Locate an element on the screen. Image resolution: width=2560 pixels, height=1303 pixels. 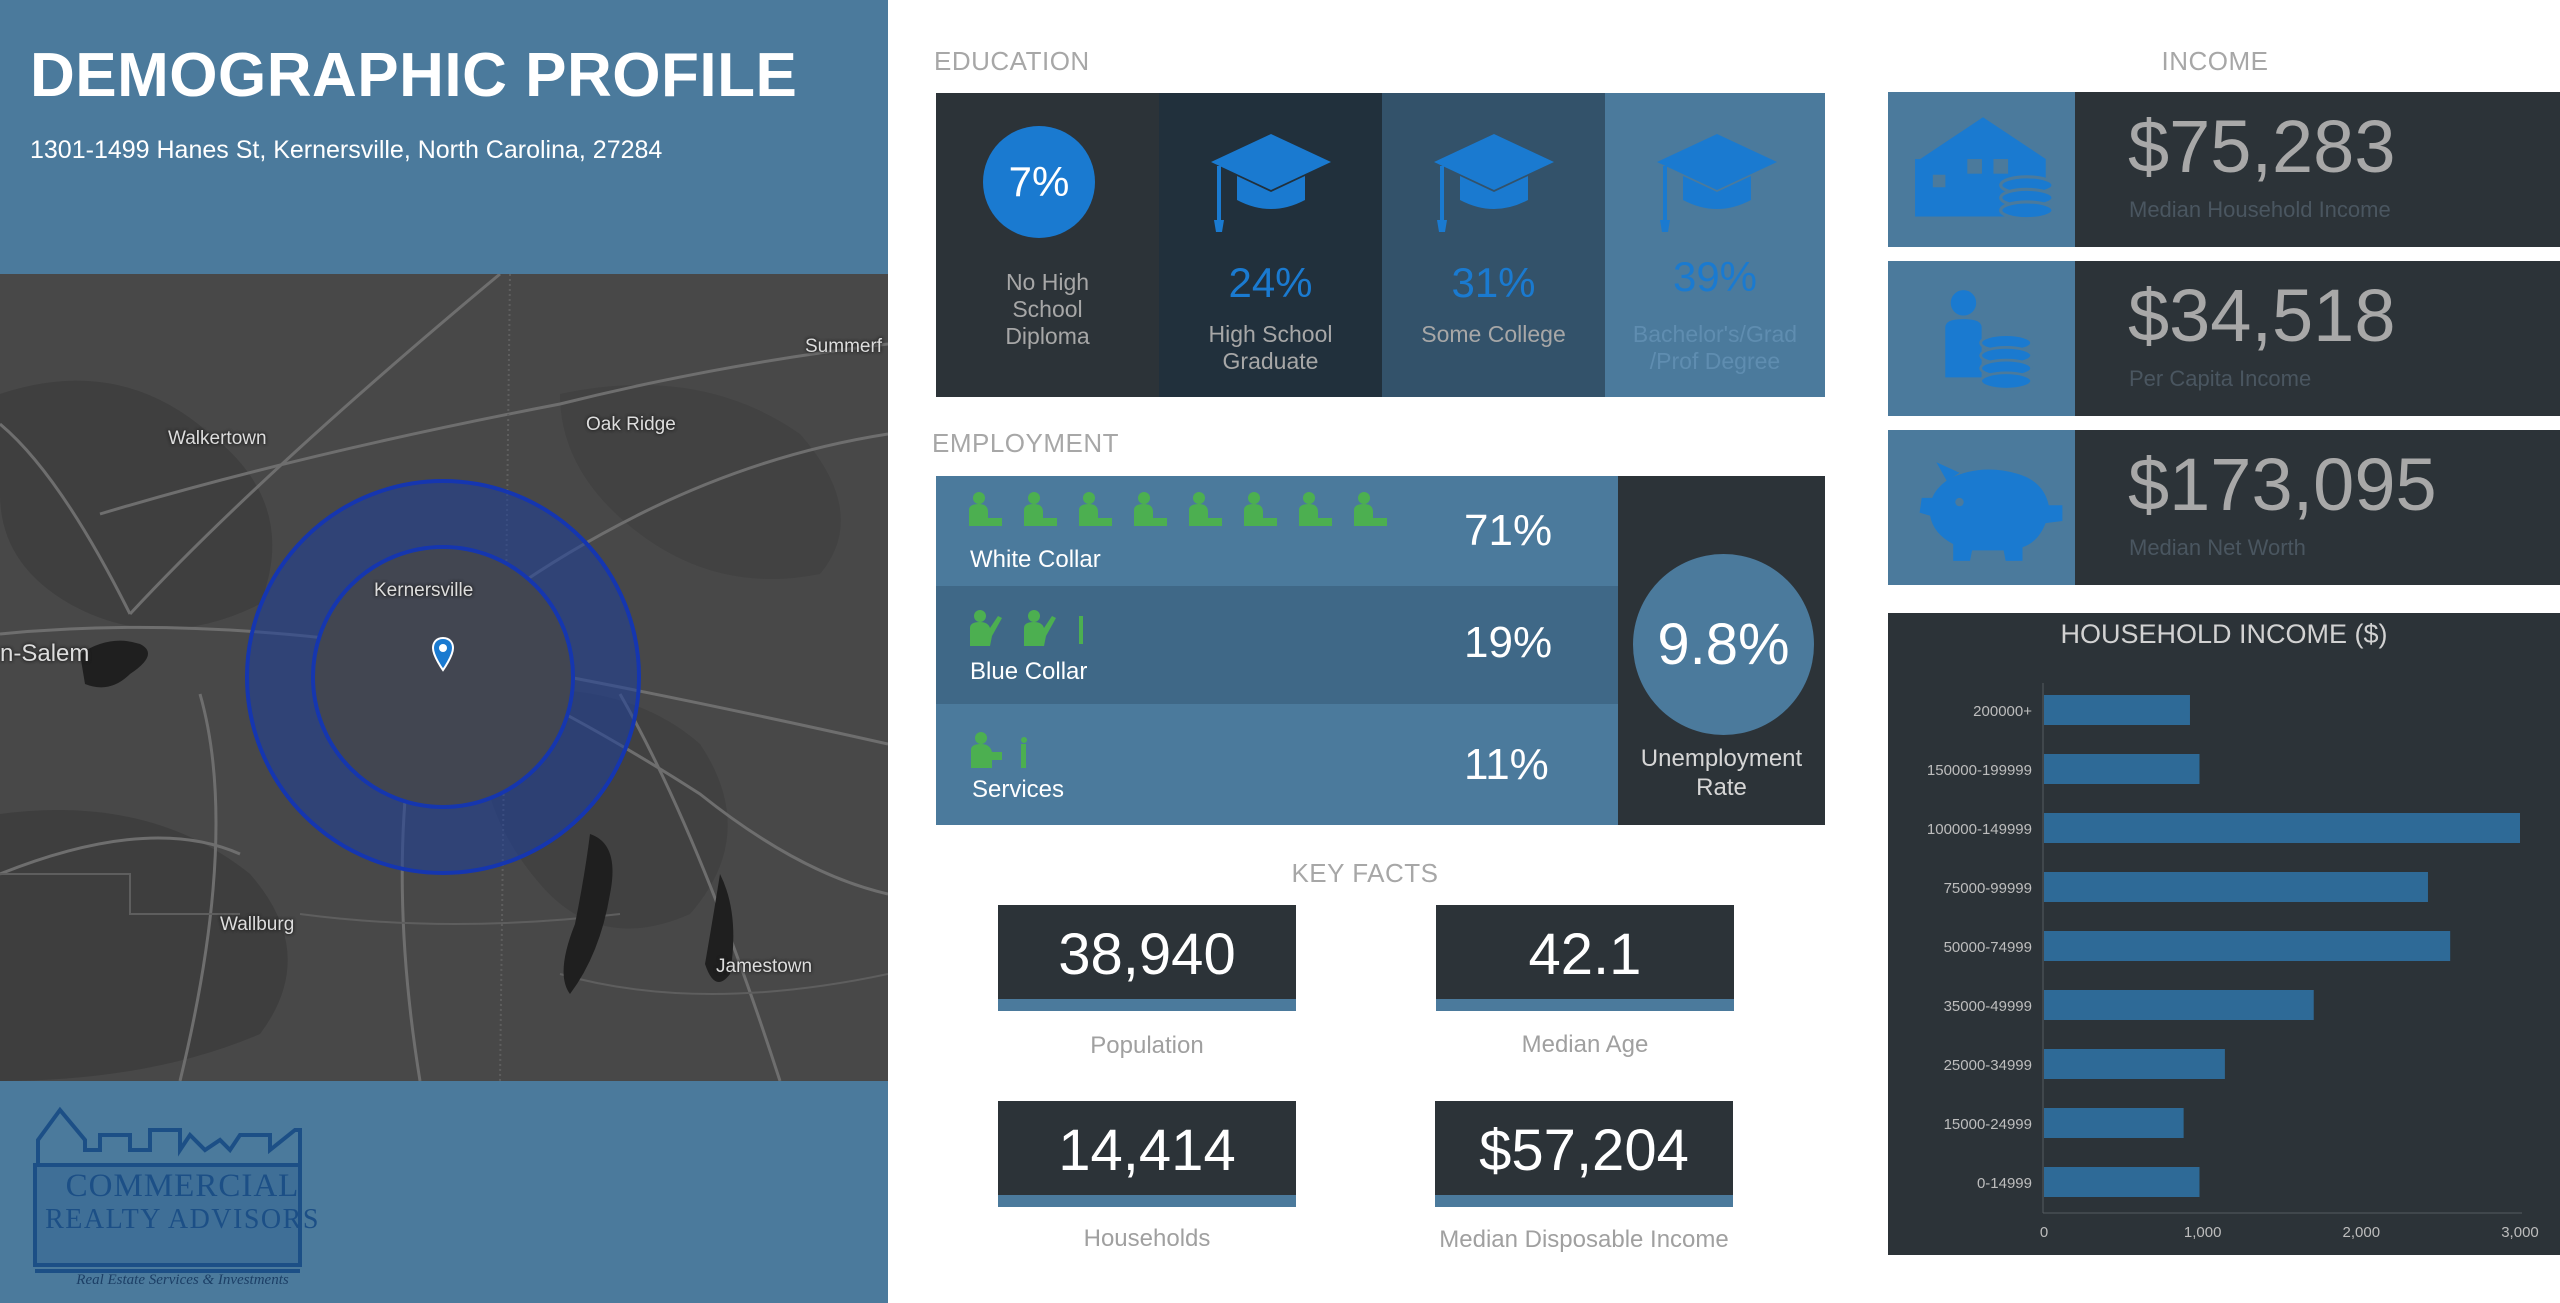
median-disposable-income-label: Median Disposable Income is located at coordinates (1584, 1239).